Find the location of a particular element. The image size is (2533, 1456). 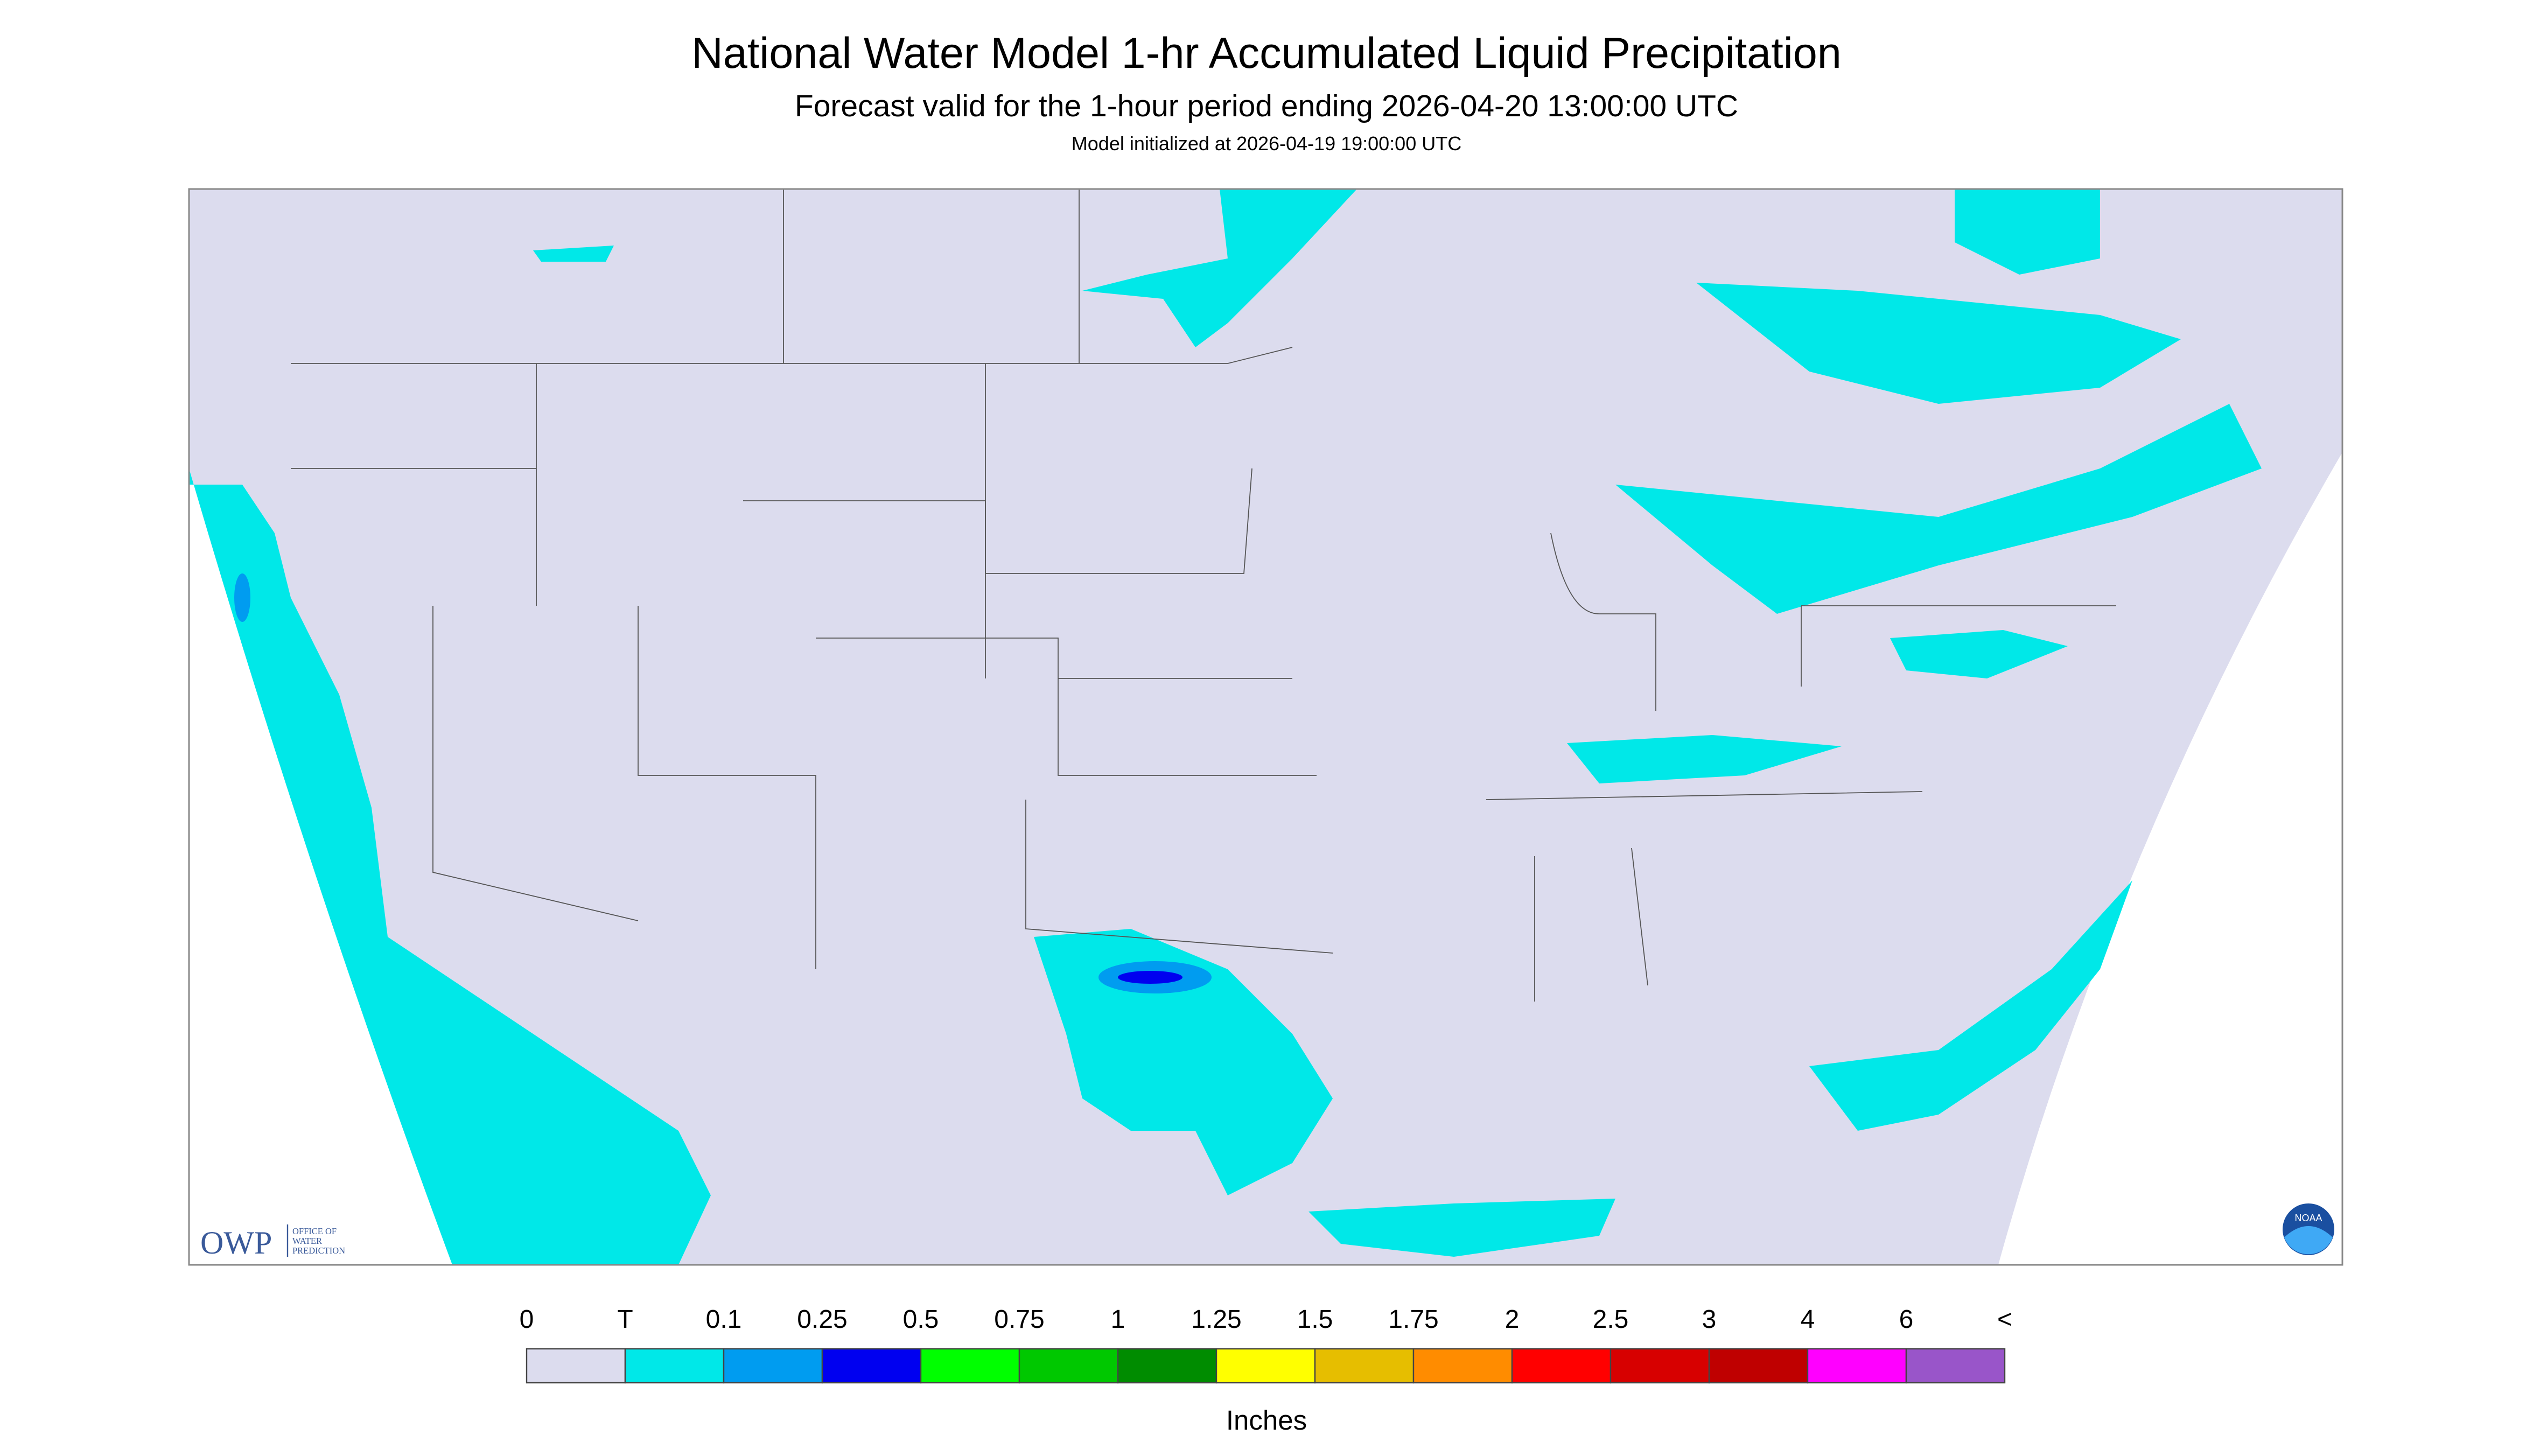

owp-logo-text: OWP is located at coordinates (236, 1243).